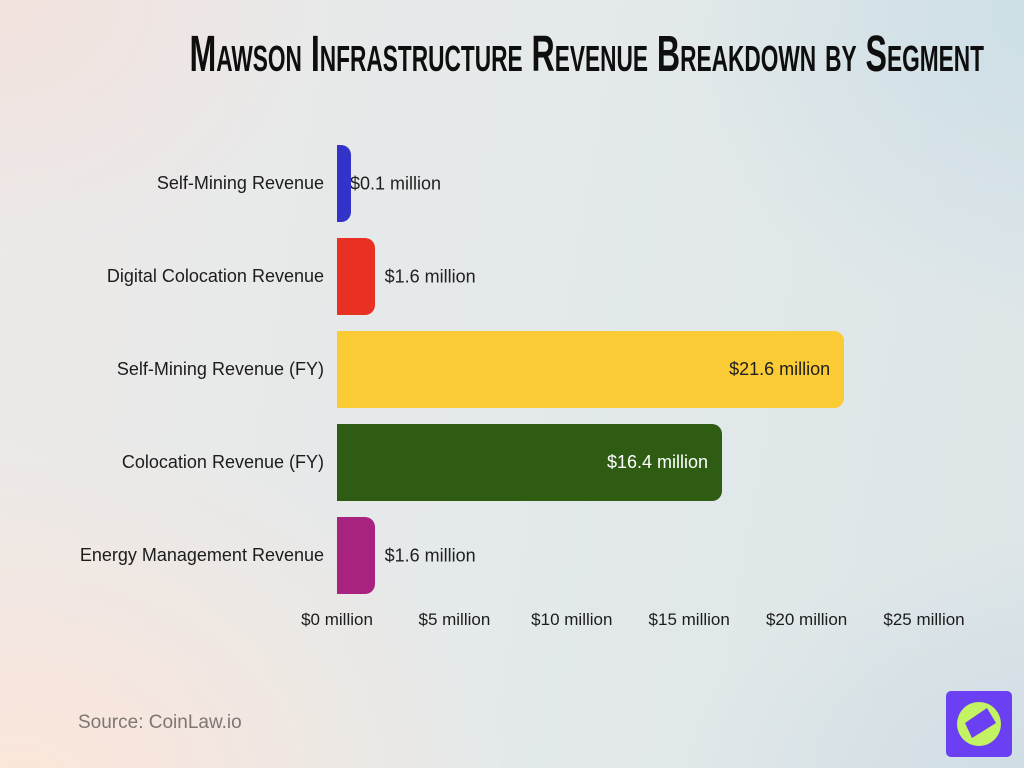  What do you see at coordinates (396, 183) in the screenshot?
I see `value-label: $0.1 million` at bounding box center [396, 183].